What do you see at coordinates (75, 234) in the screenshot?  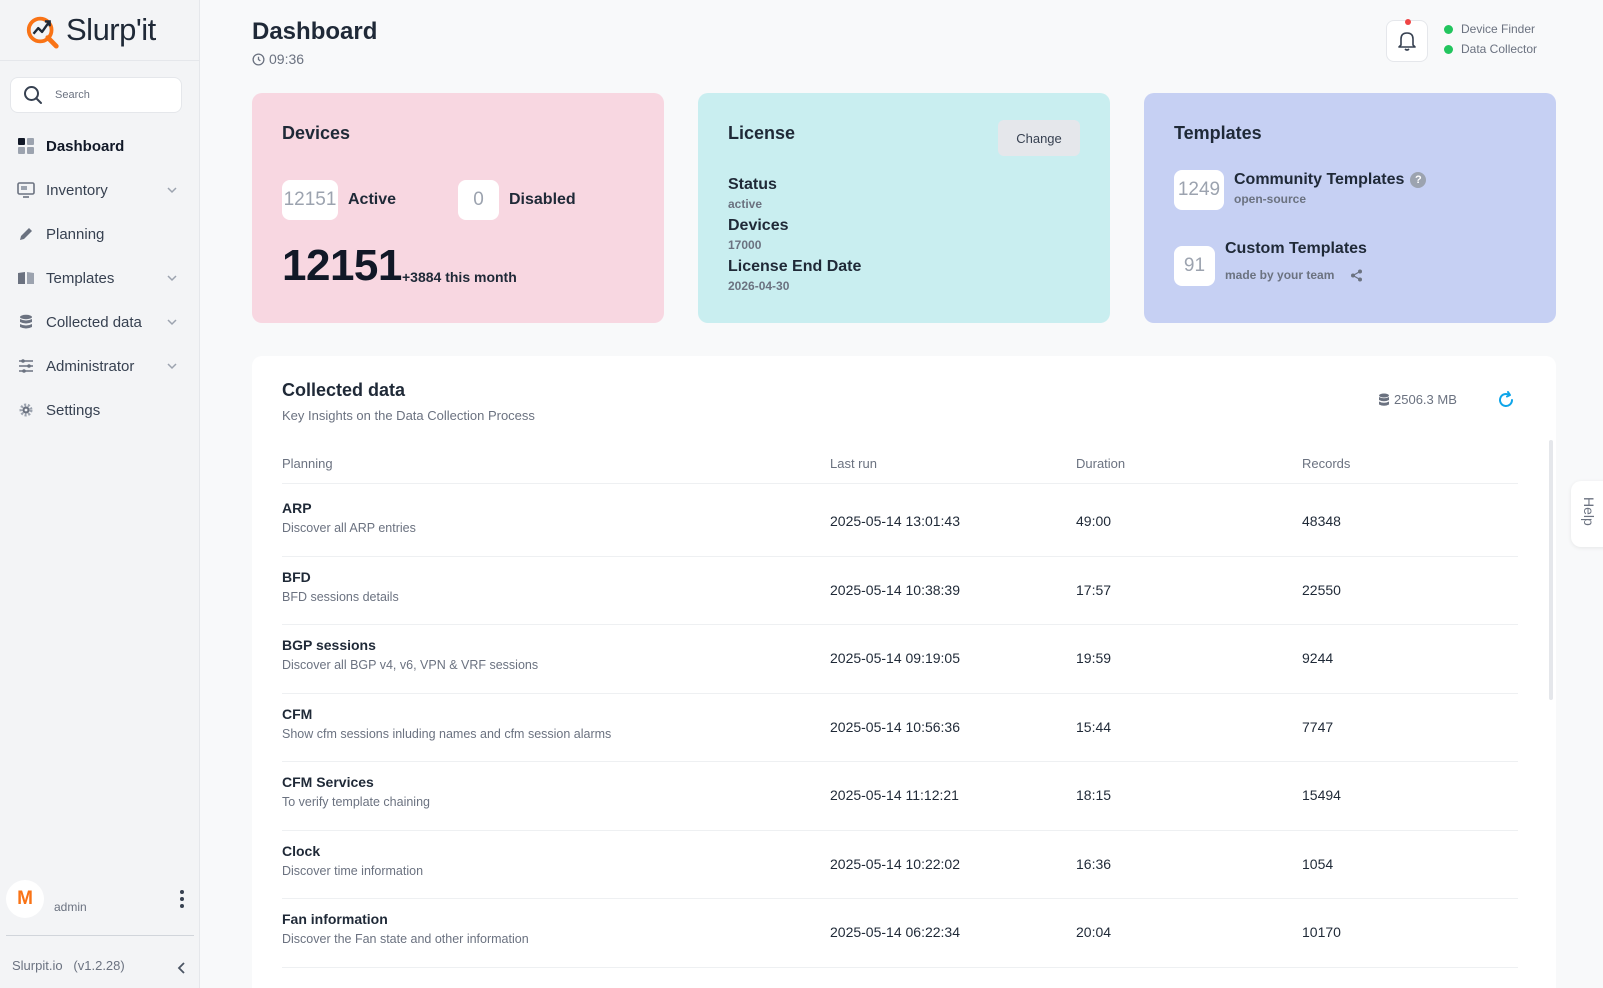 I see `sidebar-item-label: Planning` at bounding box center [75, 234].